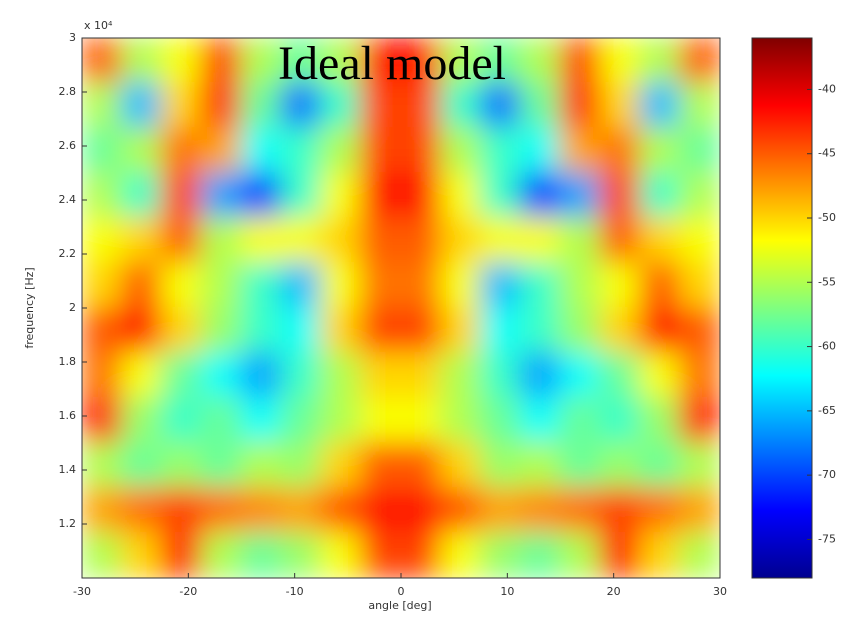 The image size is (854, 623). What do you see at coordinates (827, 153) in the screenshot?
I see `colorbar-tick-label: -45` at bounding box center [827, 153].